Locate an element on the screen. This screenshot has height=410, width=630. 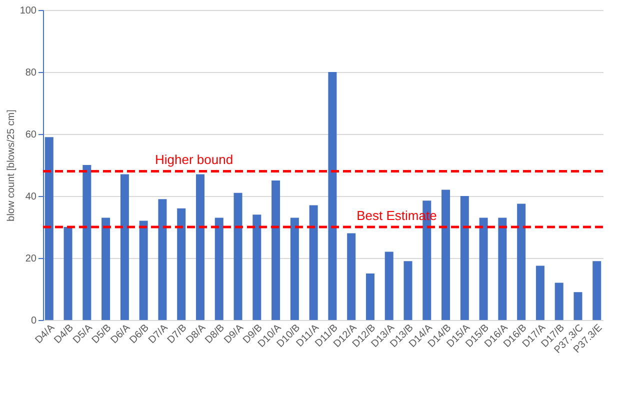
y-axis-title: blow count [blows/25 cm] is located at coordinates (11, 165).